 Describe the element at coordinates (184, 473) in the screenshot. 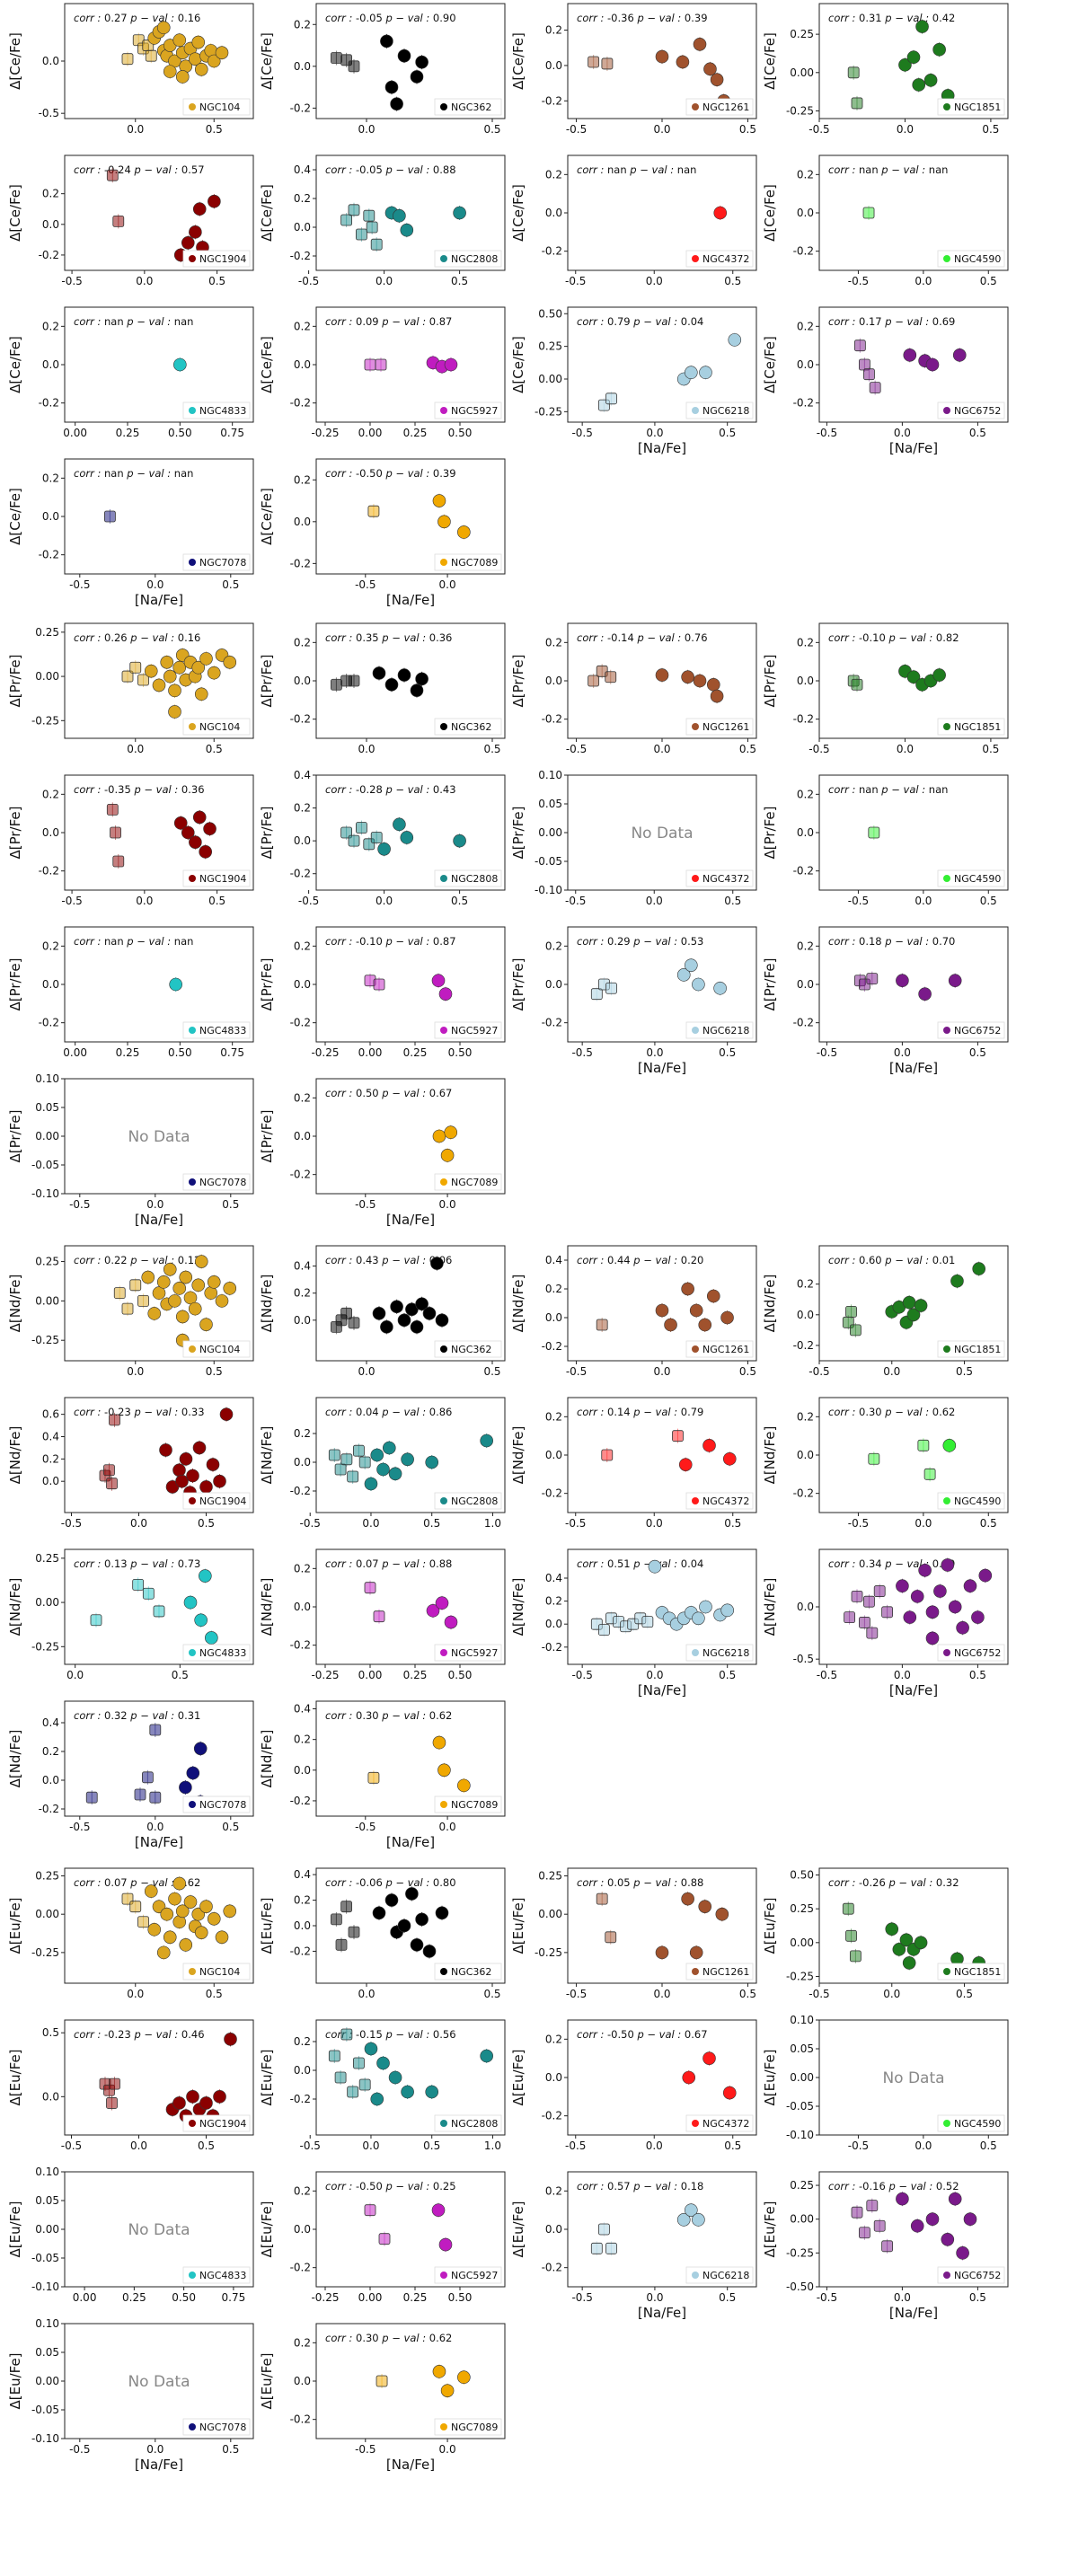

I see `pval-value: nan` at that location.